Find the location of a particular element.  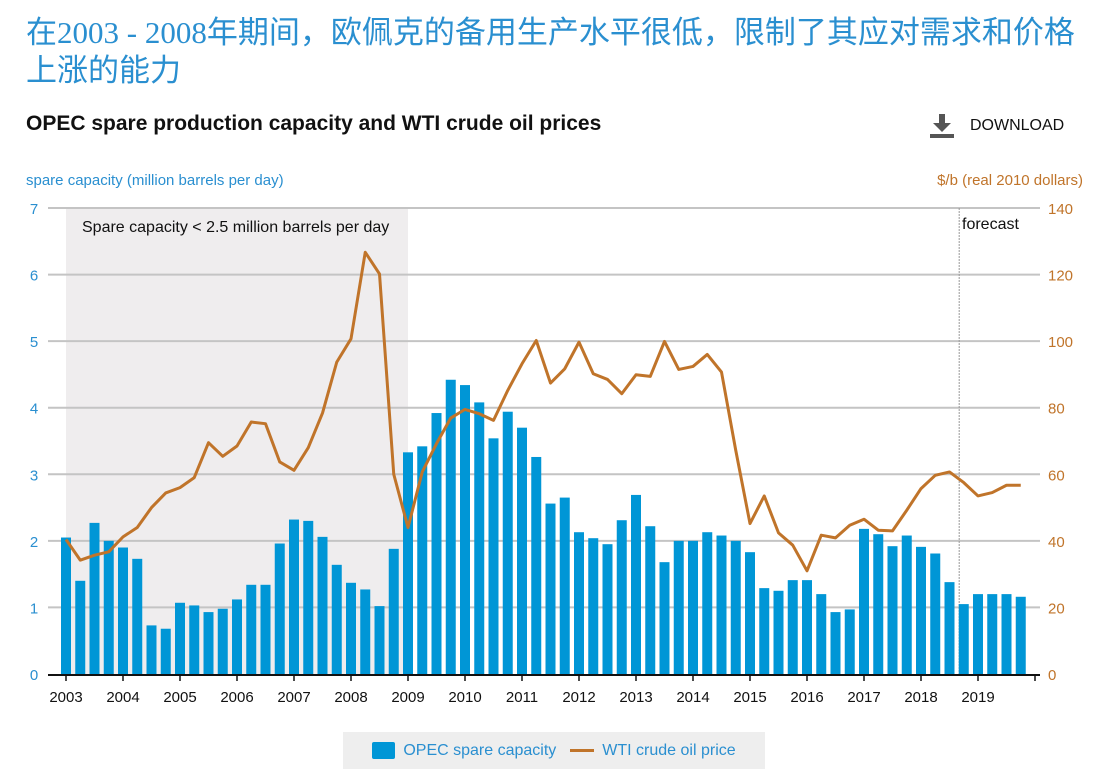

forecast-label: forecast is located at coordinates (990, 224).